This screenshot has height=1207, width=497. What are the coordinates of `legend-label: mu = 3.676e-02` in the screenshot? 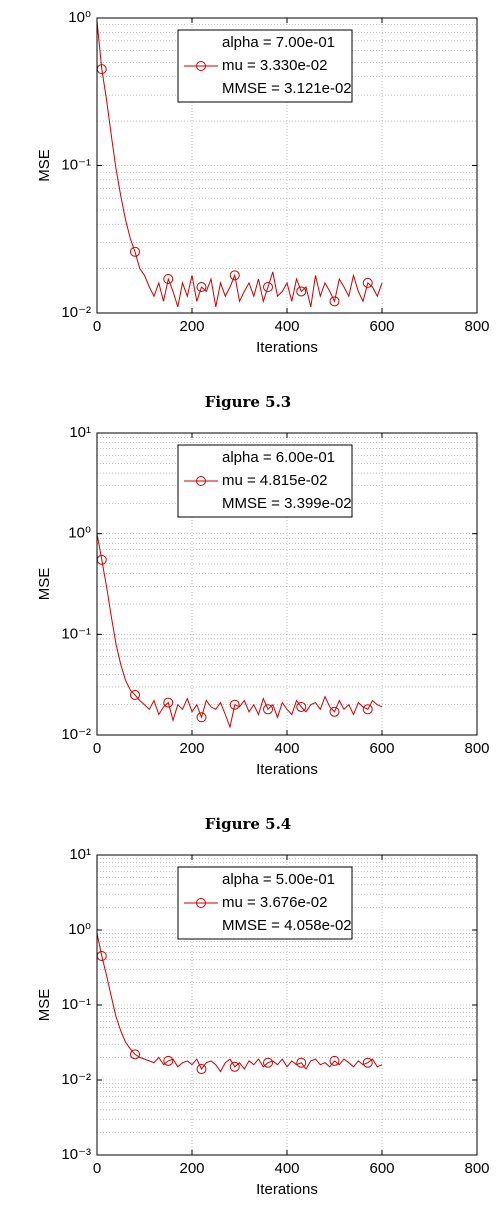 It's located at (275, 902).